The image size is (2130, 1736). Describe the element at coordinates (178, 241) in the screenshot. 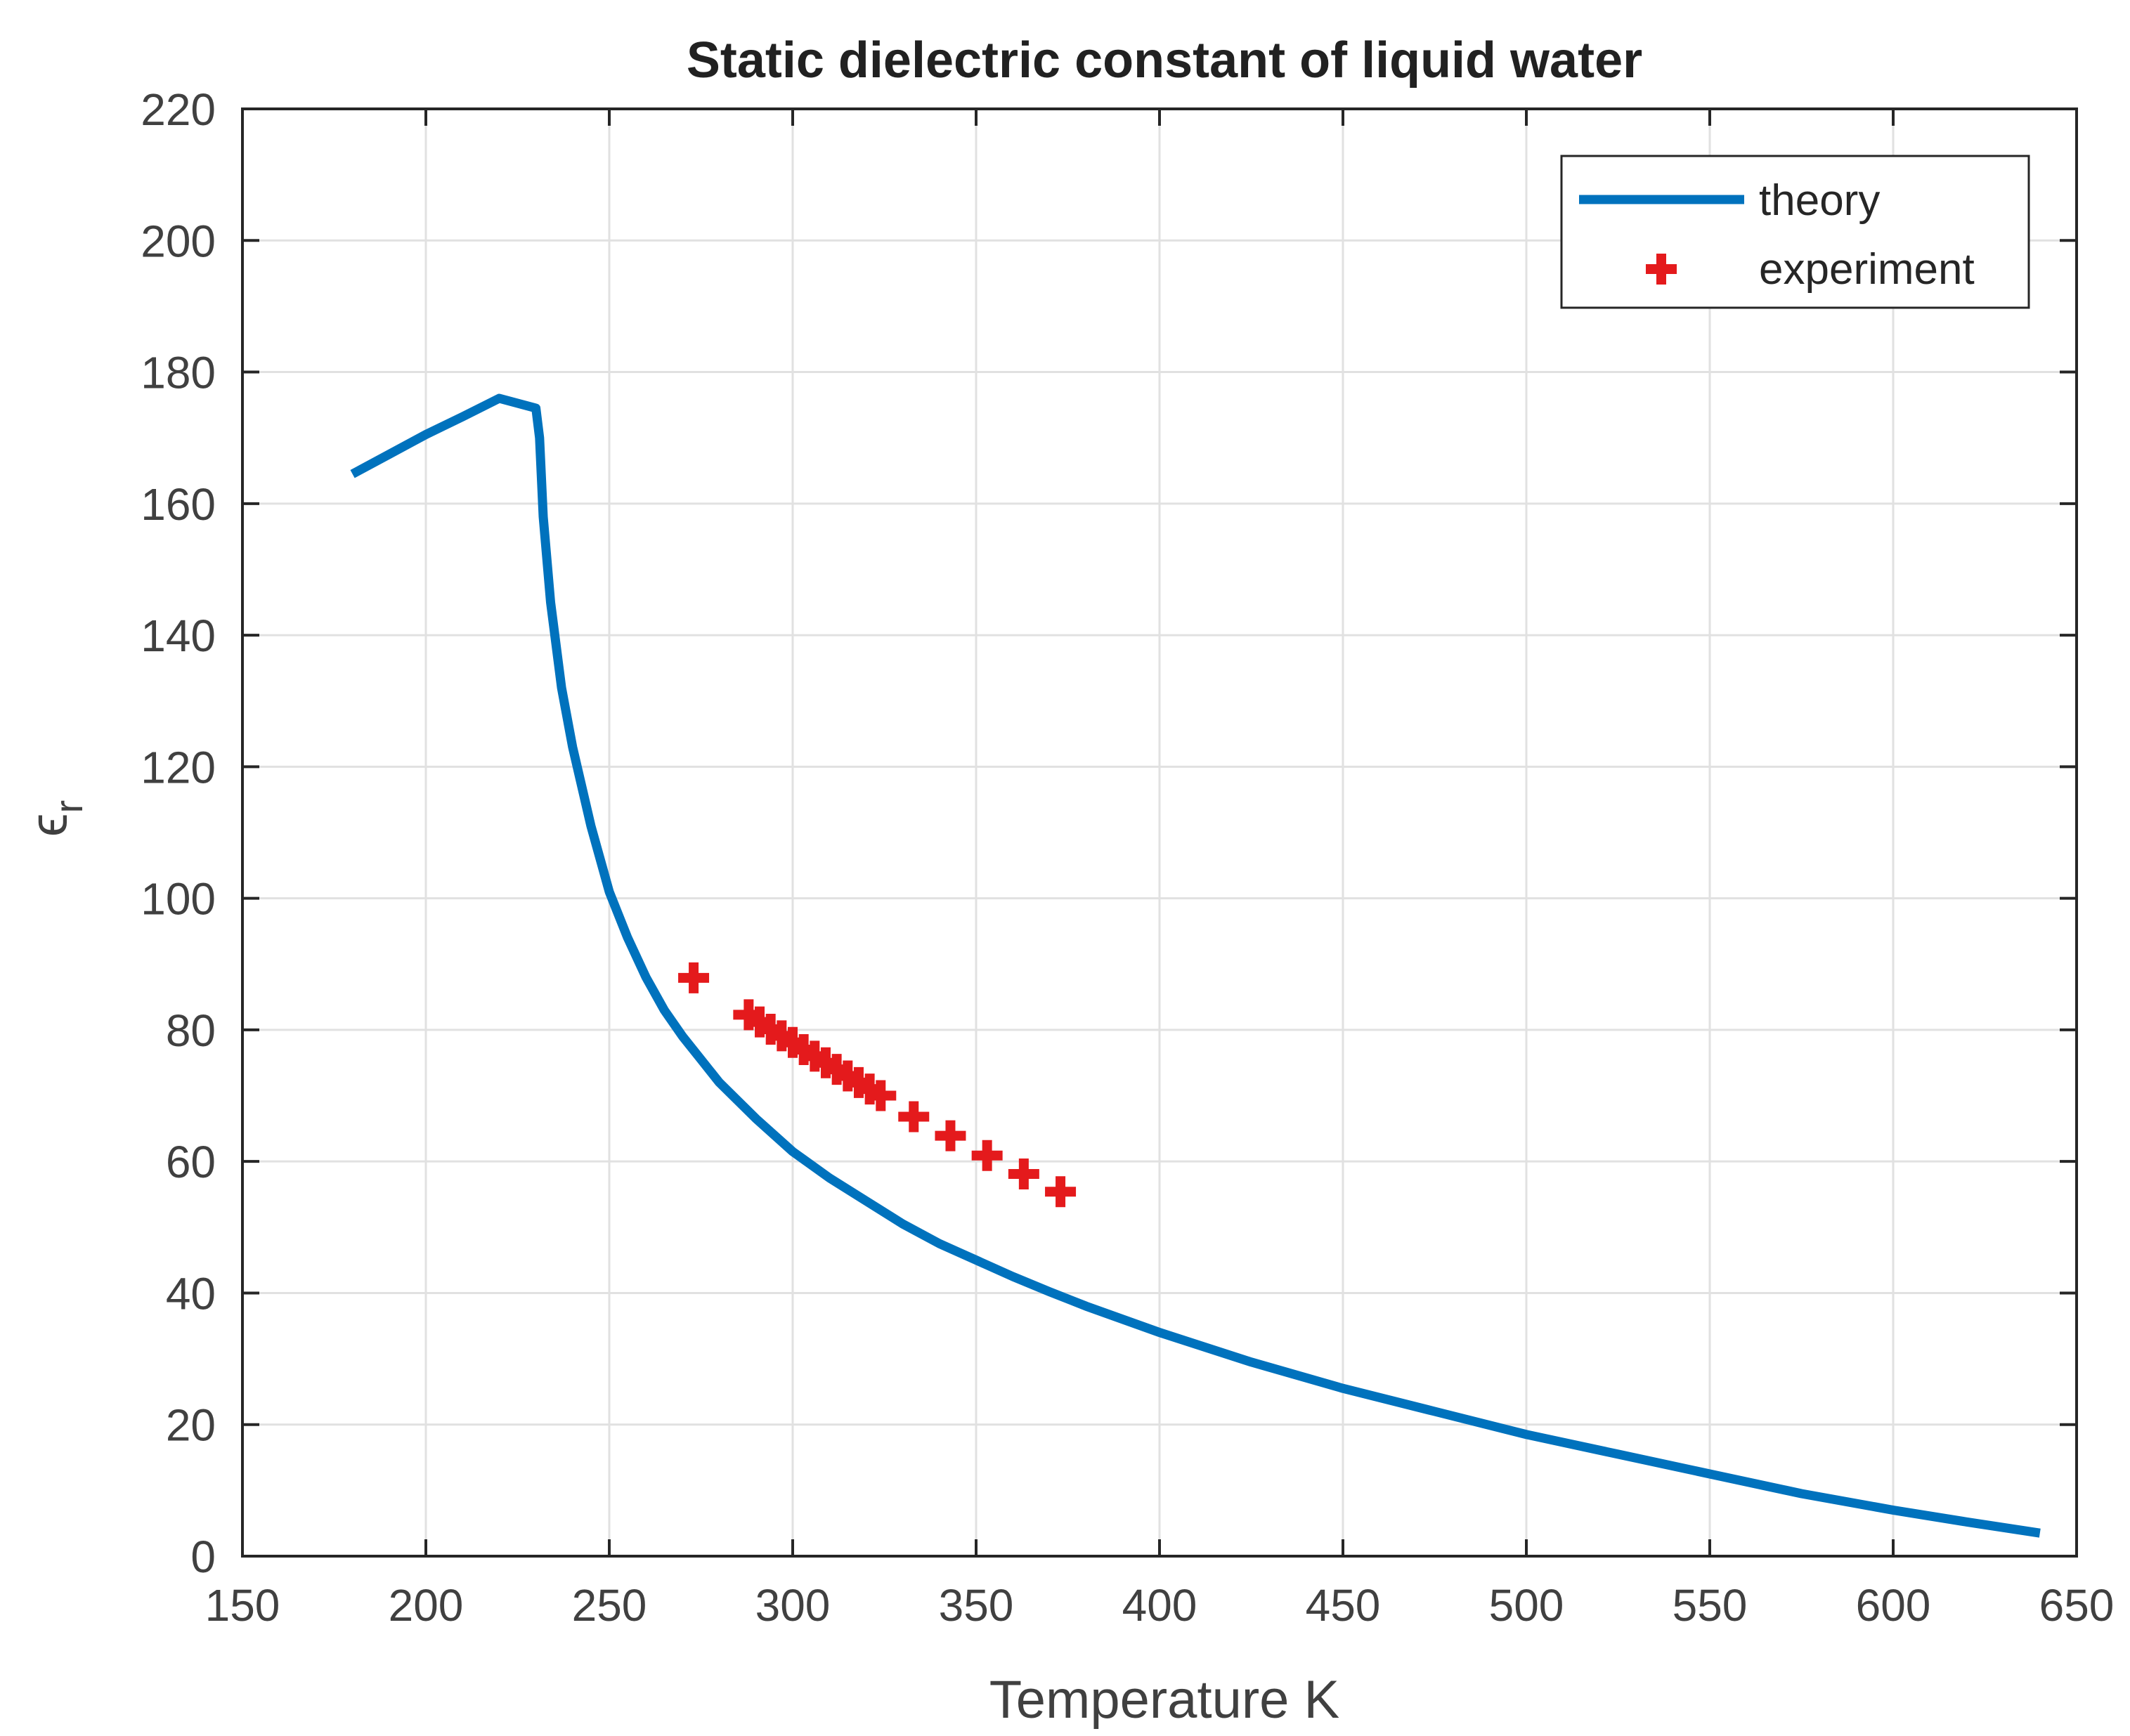

I see `y-tick-label: 200` at that location.